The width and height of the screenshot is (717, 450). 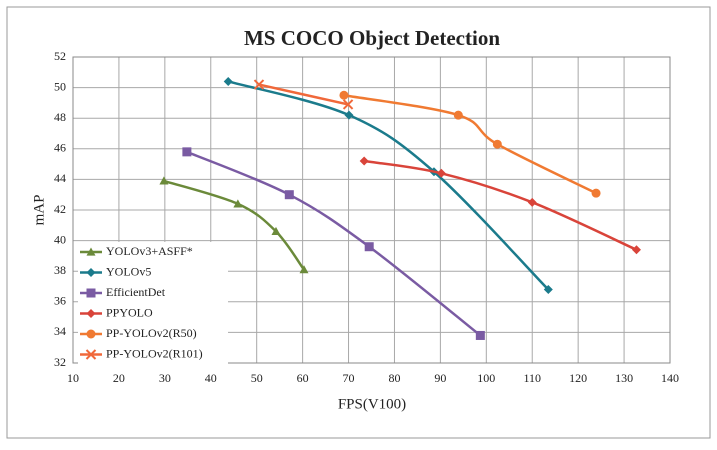 What do you see at coordinates (119, 378) in the screenshot?
I see `x-tick-label: 20` at bounding box center [119, 378].